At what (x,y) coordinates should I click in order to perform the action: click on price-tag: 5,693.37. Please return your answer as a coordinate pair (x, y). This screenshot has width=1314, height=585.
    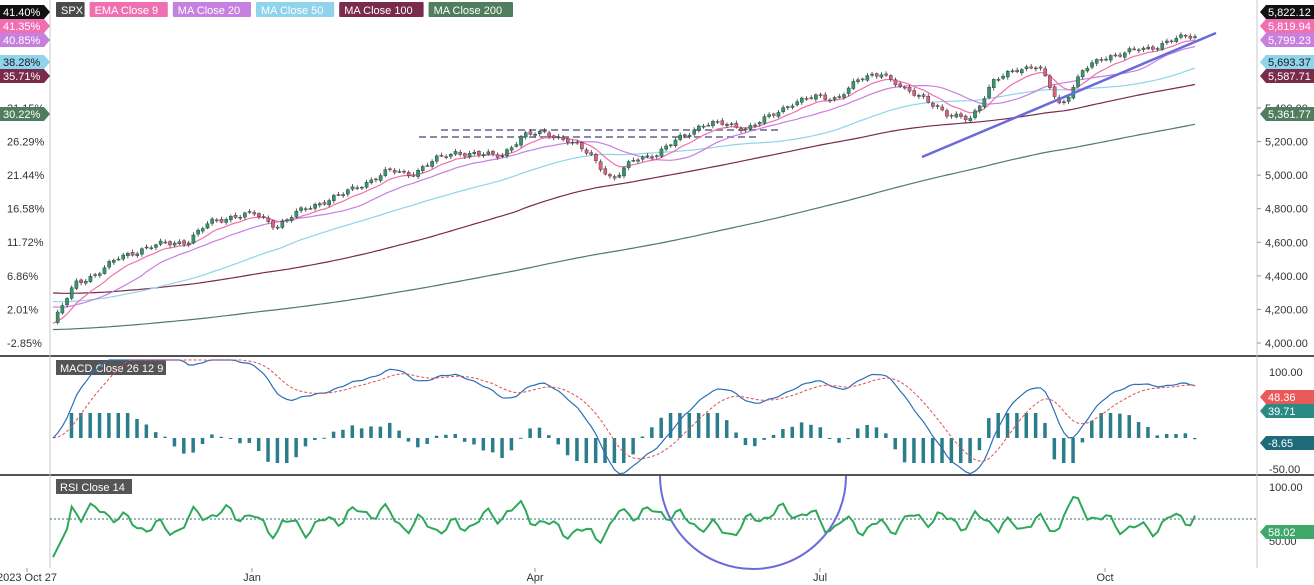
    Looking at the image, I should click on (1287, 62).